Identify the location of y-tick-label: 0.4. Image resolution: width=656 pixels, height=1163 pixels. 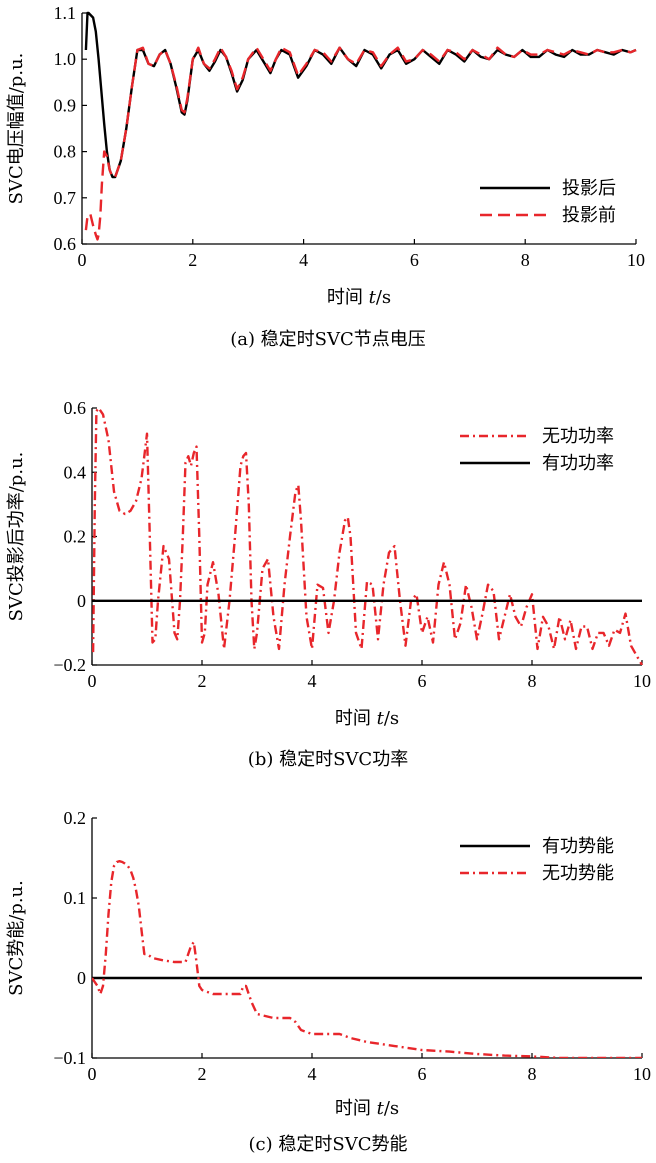
(75, 472).